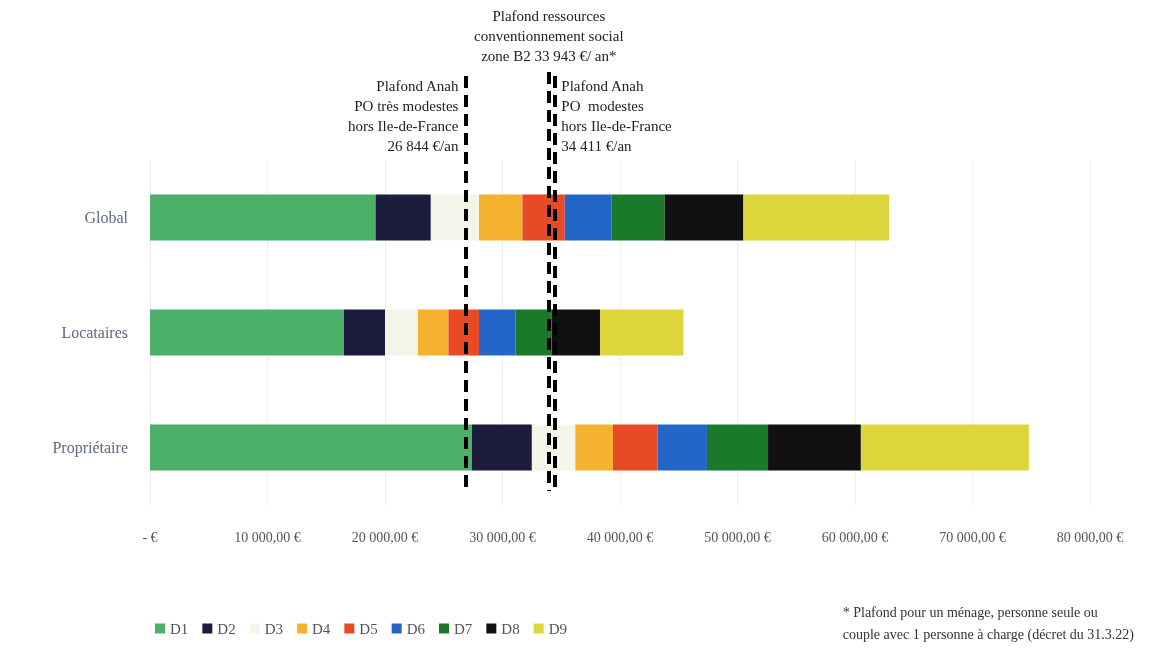  What do you see at coordinates (106, 217) in the screenshot?
I see `y-tick-label: Global` at bounding box center [106, 217].